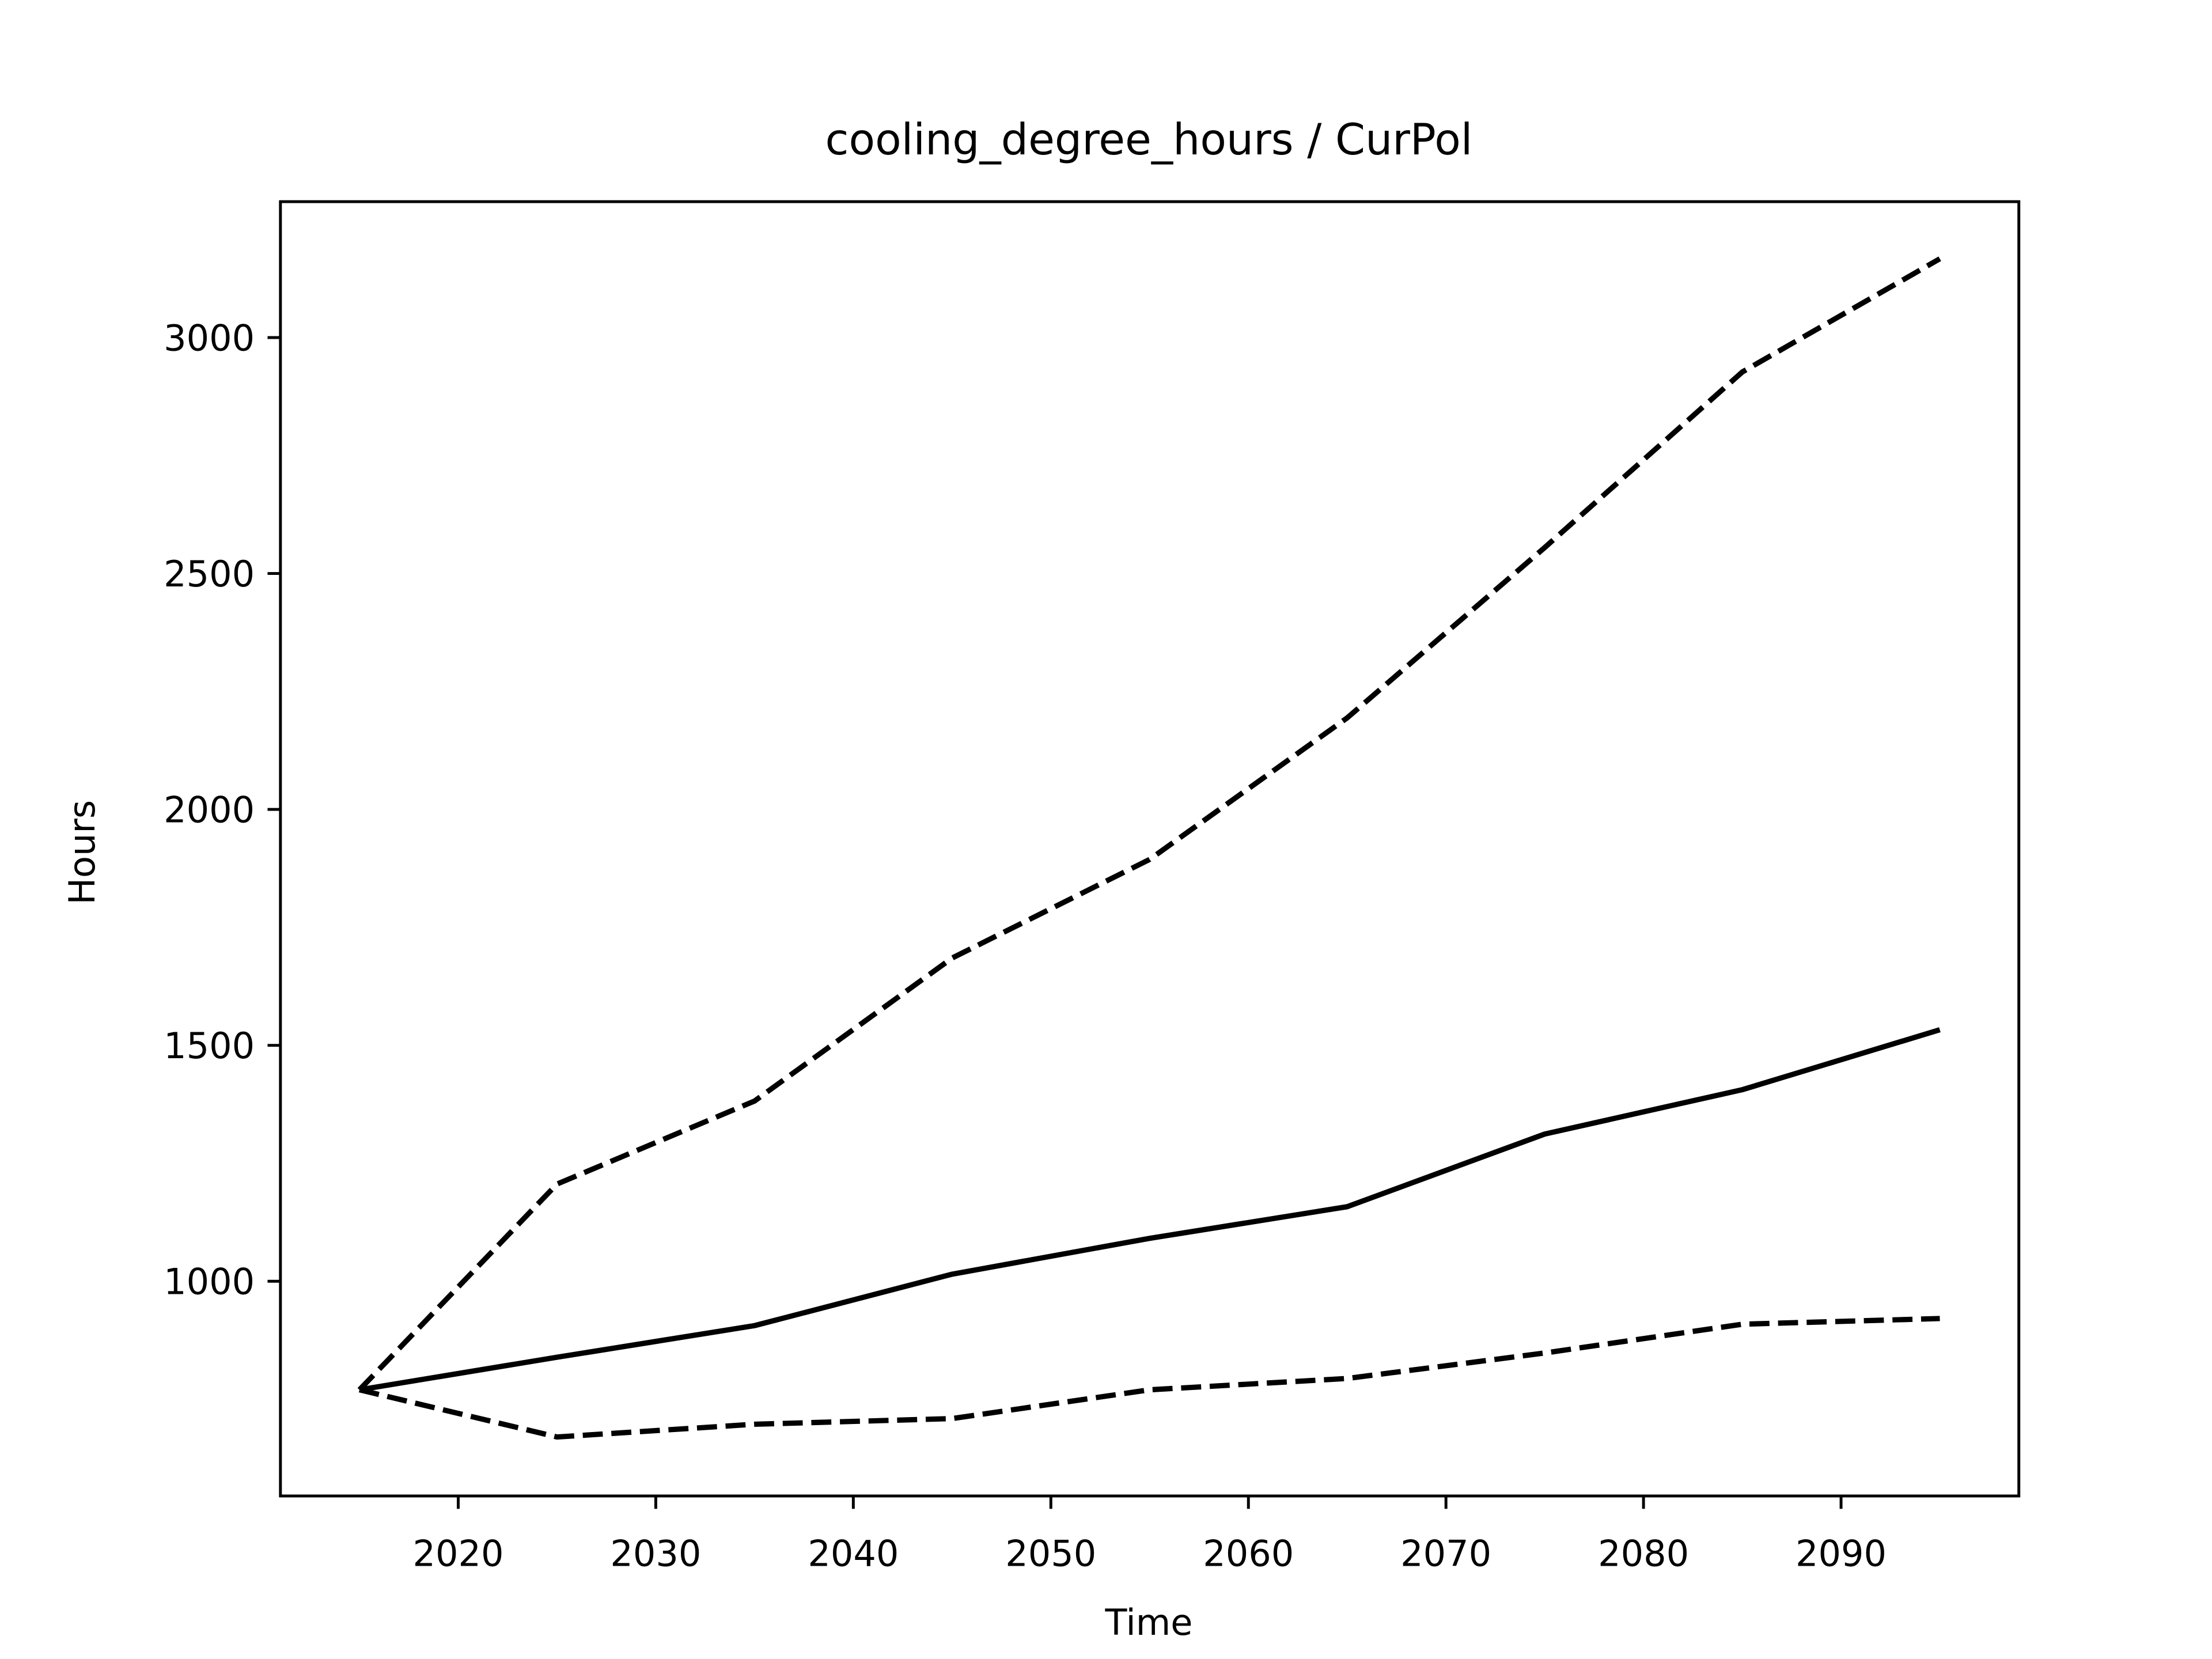 Image resolution: width=2212 pixels, height=1659 pixels. What do you see at coordinates (209, 574) in the screenshot?
I see `y-tick-label: 2500` at bounding box center [209, 574].